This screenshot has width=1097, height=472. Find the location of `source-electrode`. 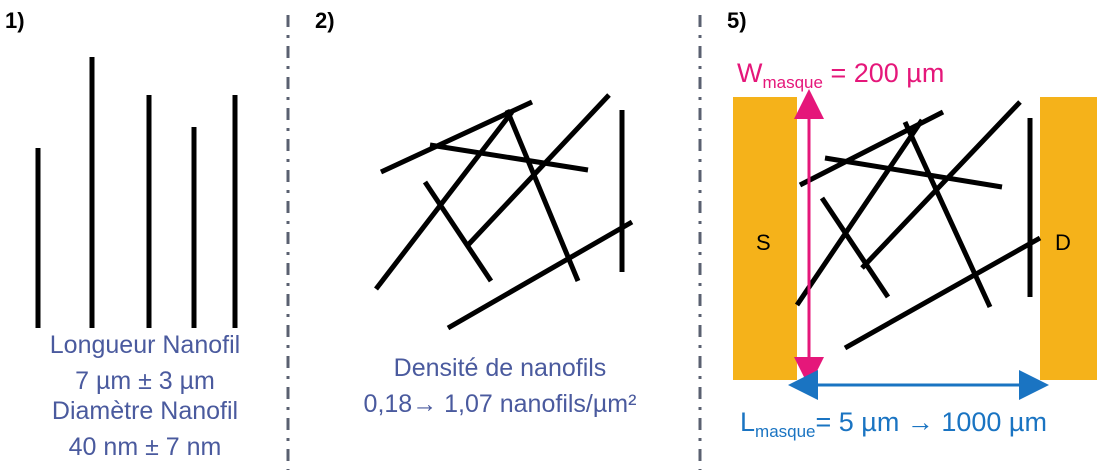

source-electrode is located at coordinates (765, 238).